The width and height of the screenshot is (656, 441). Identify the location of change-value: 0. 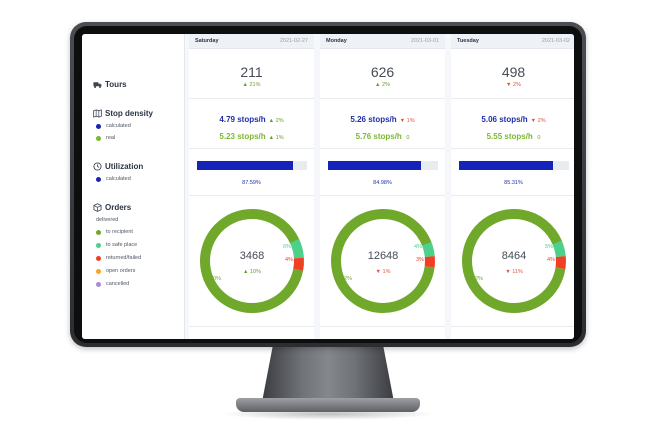
(539, 138).